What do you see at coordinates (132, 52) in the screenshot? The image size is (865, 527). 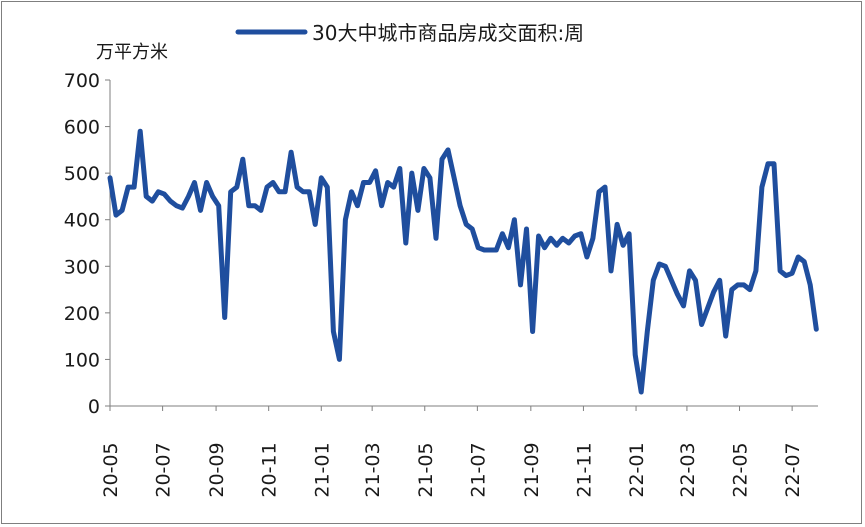 I see `y-axis-unit-label: 万平方米` at bounding box center [132, 52].